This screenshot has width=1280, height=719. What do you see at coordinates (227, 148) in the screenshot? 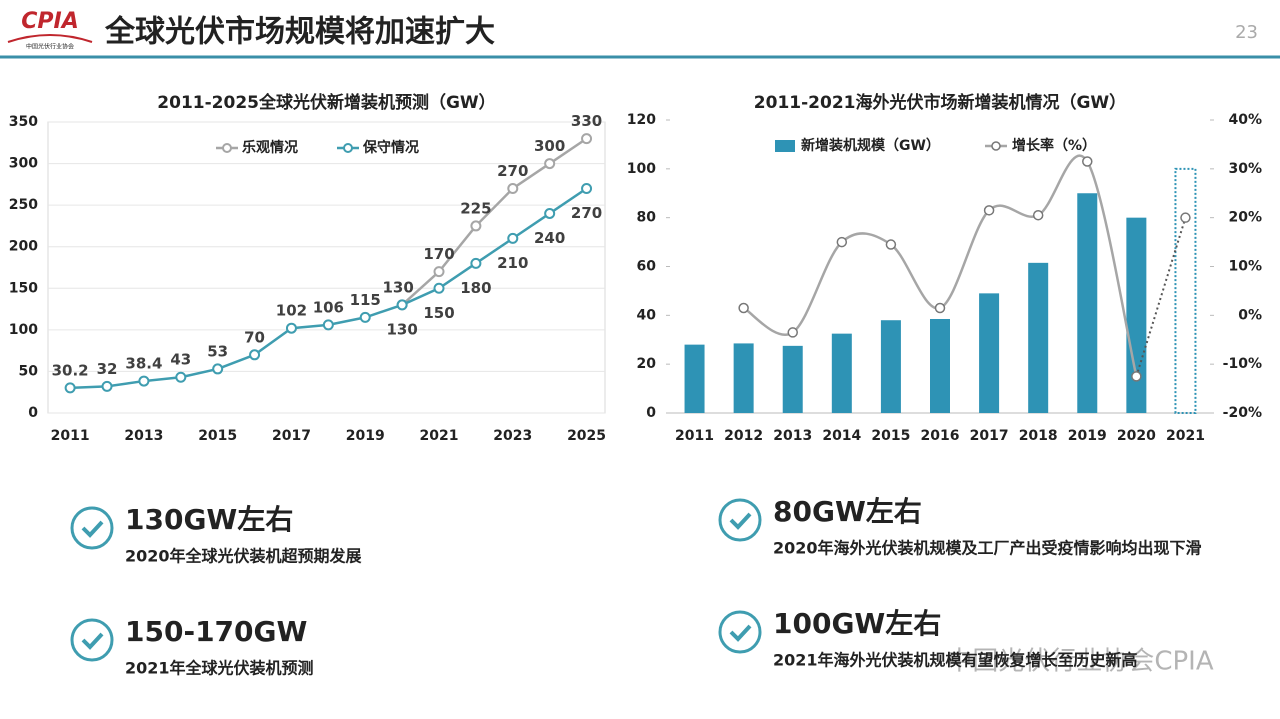
I see `legend-marker` at bounding box center [227, 148].